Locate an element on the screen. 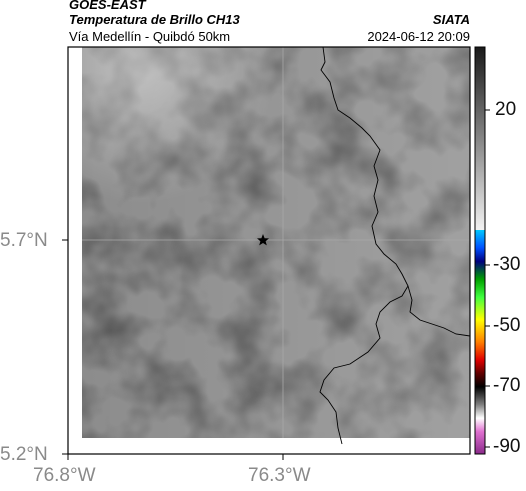  datetime-label: 2024-06-12 20:09 is located at coordinates (418, 36).